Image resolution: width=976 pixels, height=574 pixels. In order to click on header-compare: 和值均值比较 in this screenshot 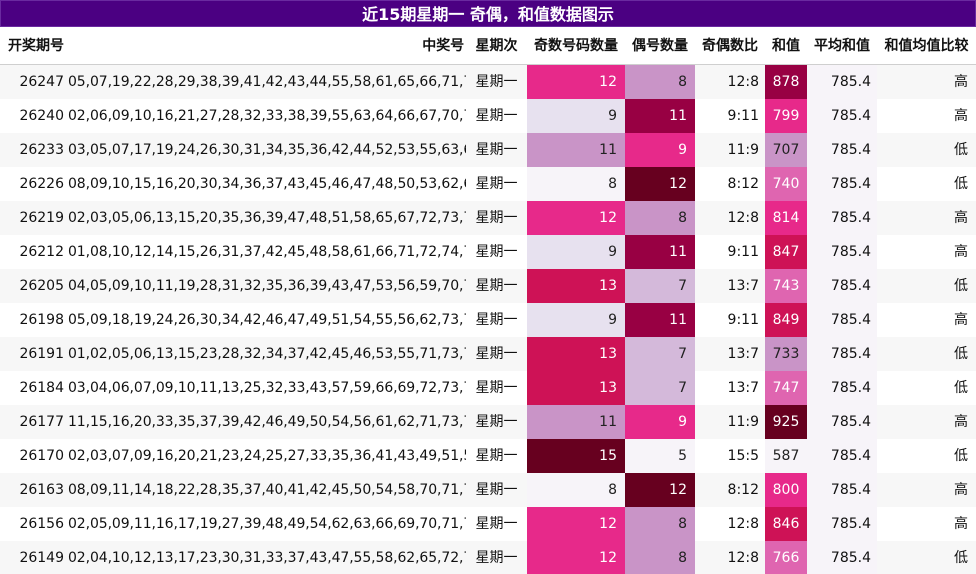, I will do `click(926, 46)`.